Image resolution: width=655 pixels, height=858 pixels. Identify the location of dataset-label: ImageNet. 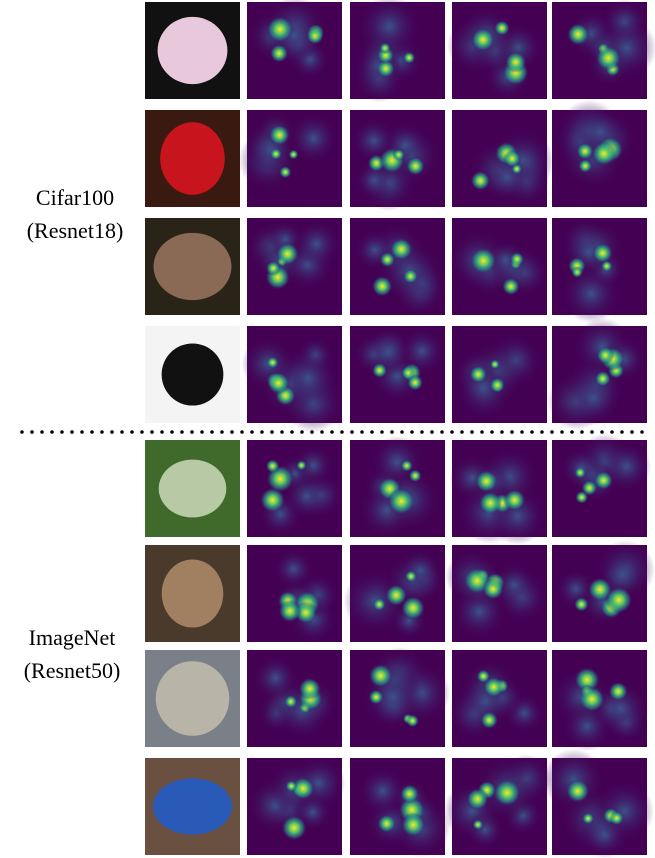
(72, 637).